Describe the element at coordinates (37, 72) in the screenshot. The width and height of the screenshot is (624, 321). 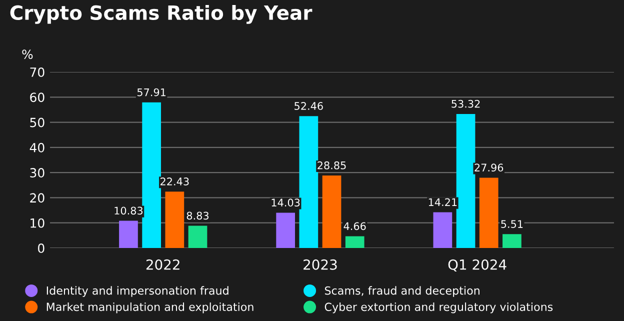
I see `y-tick-label: 70` at that location.